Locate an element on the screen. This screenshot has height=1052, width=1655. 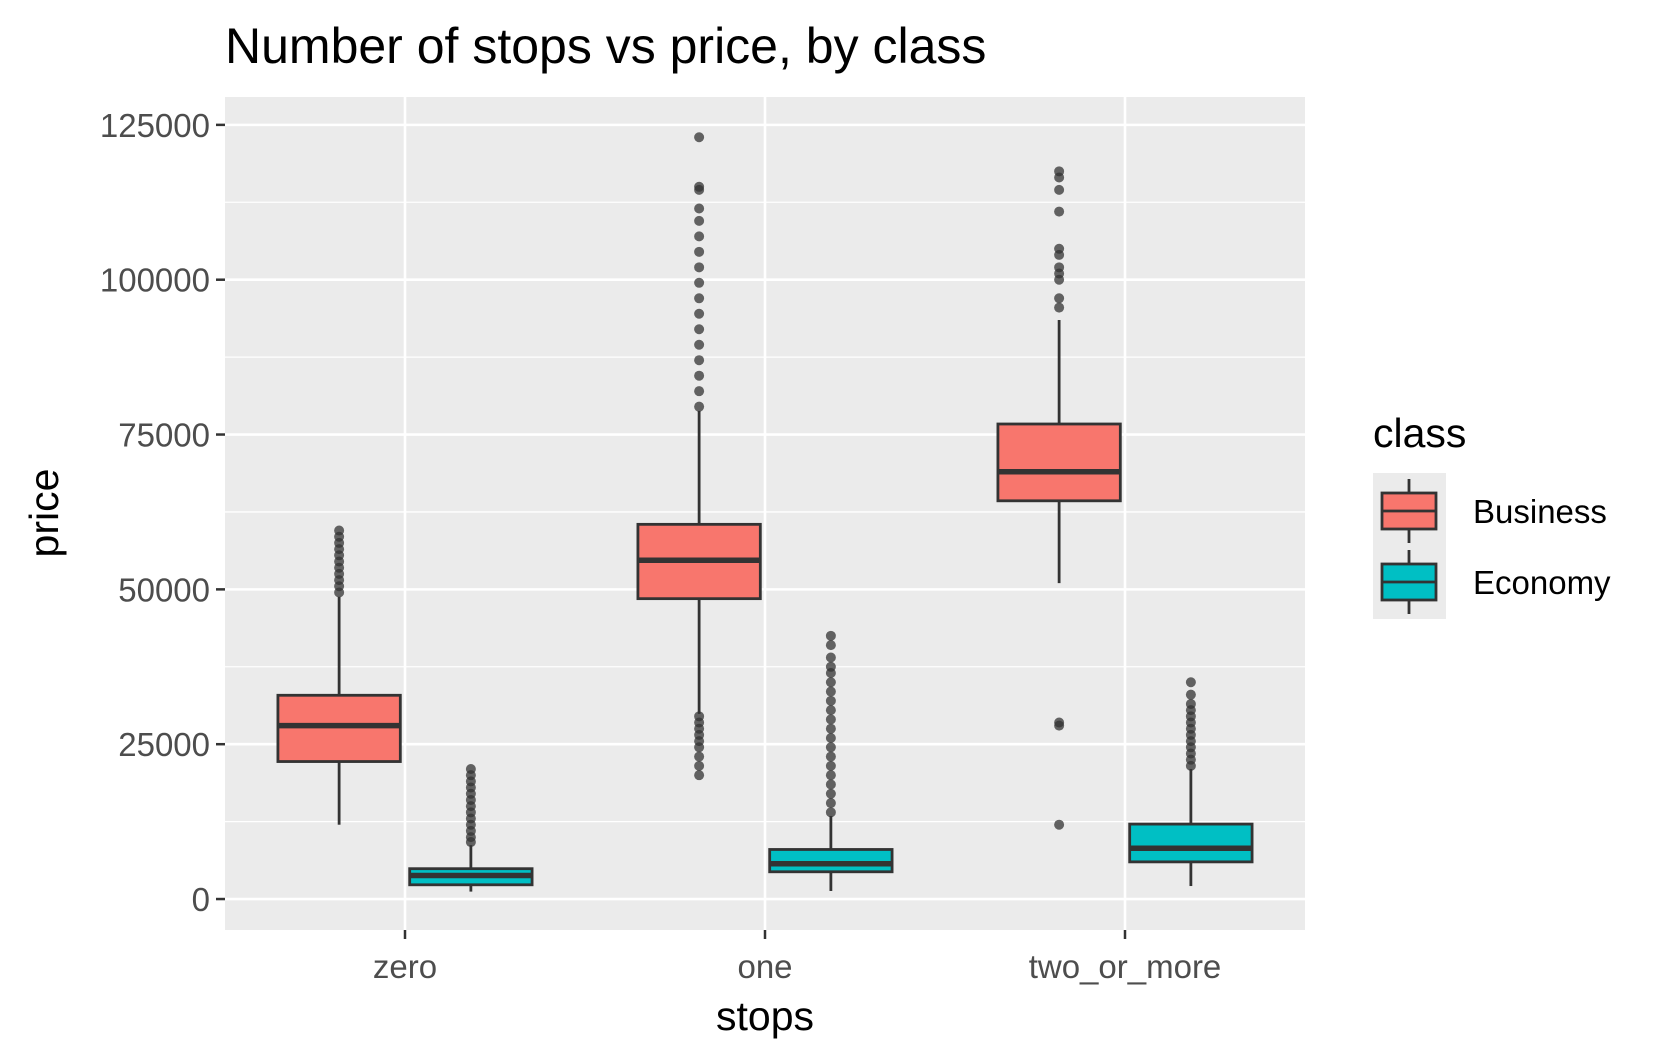
legend-label: Business is located at coordinates (1540, 511).